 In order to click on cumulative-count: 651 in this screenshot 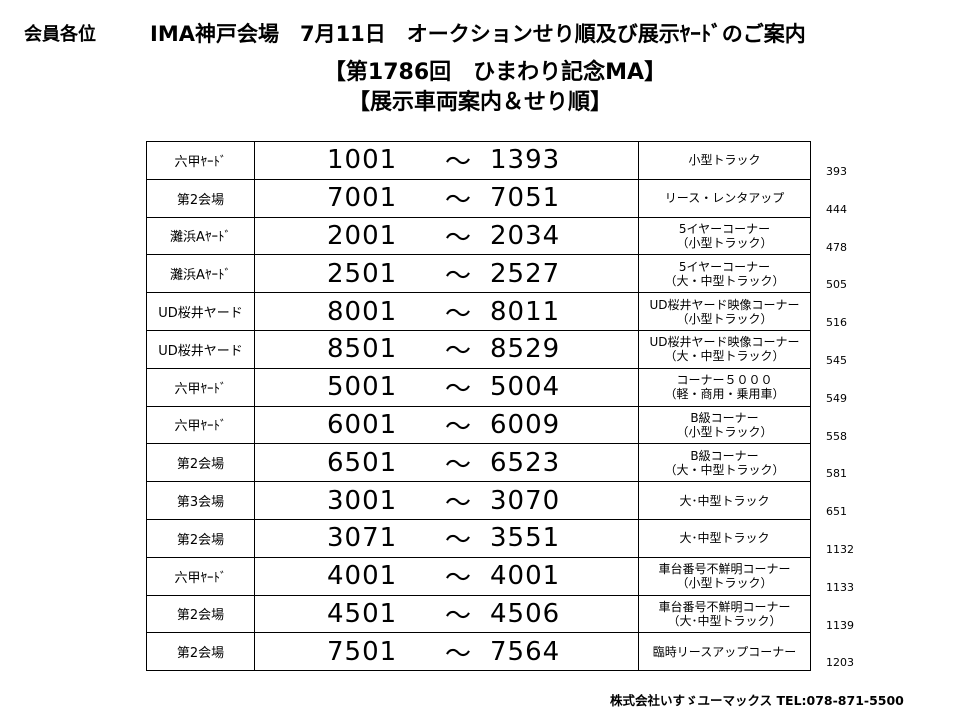, I will do `click(836, 512)`.